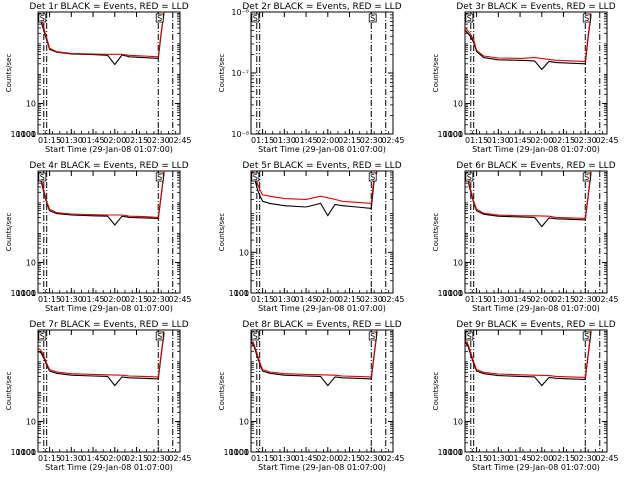  What do you see at coordinates (240, 134) in the screenshot?
I see `y-tick-label: 10⁻⁸` at bounding box center [240, 134].